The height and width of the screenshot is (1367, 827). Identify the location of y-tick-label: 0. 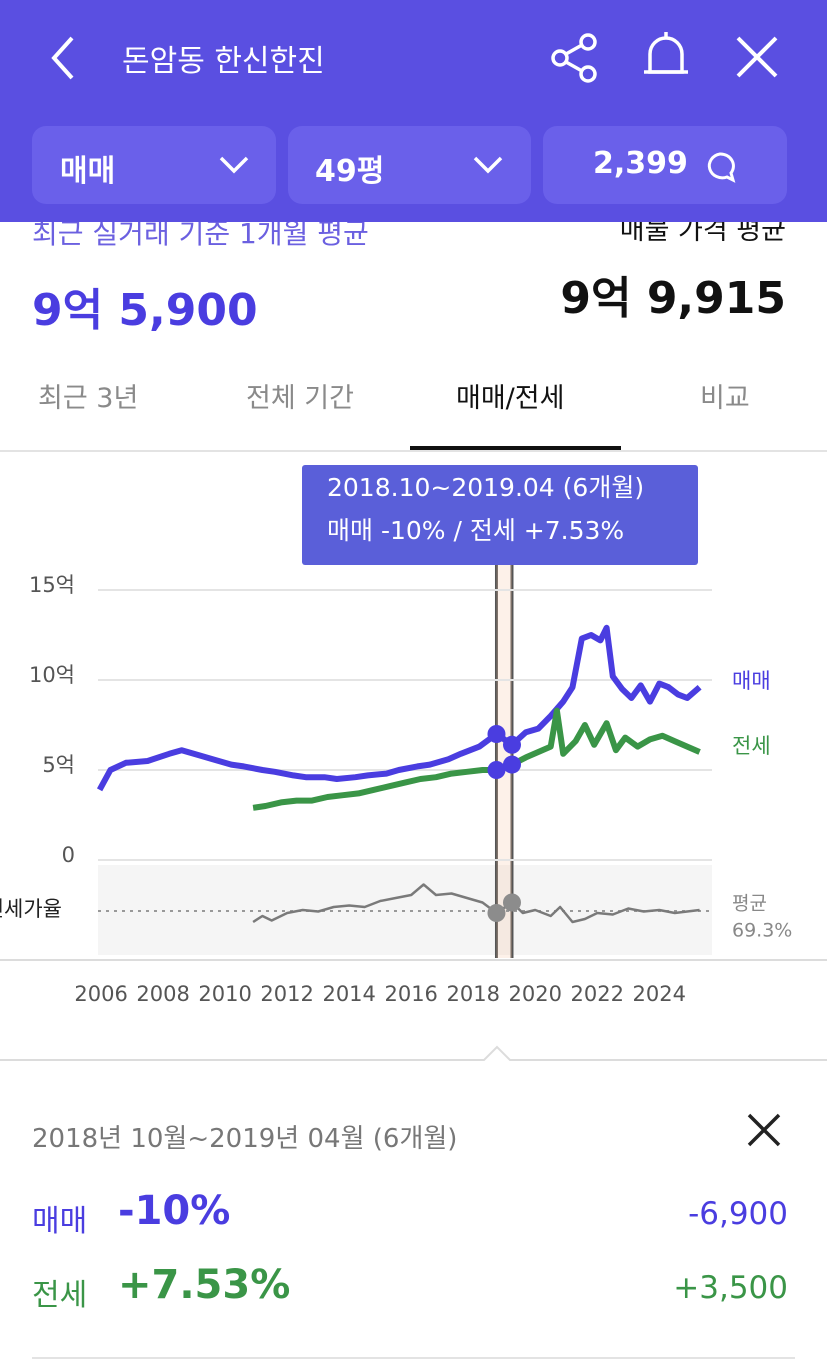
(68, 855).